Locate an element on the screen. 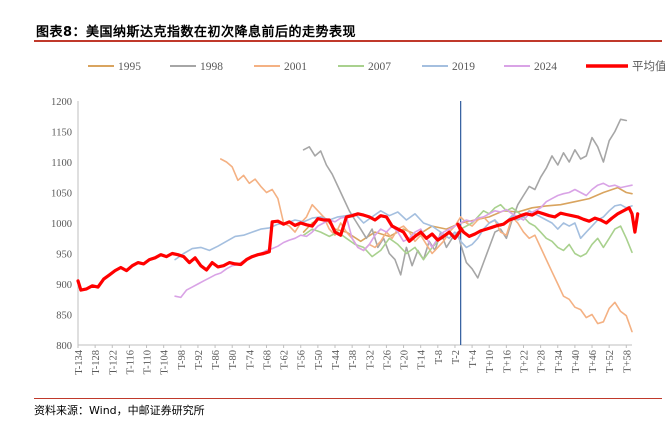  x-tick-label: T+34 is located at coordinates (559, 361).